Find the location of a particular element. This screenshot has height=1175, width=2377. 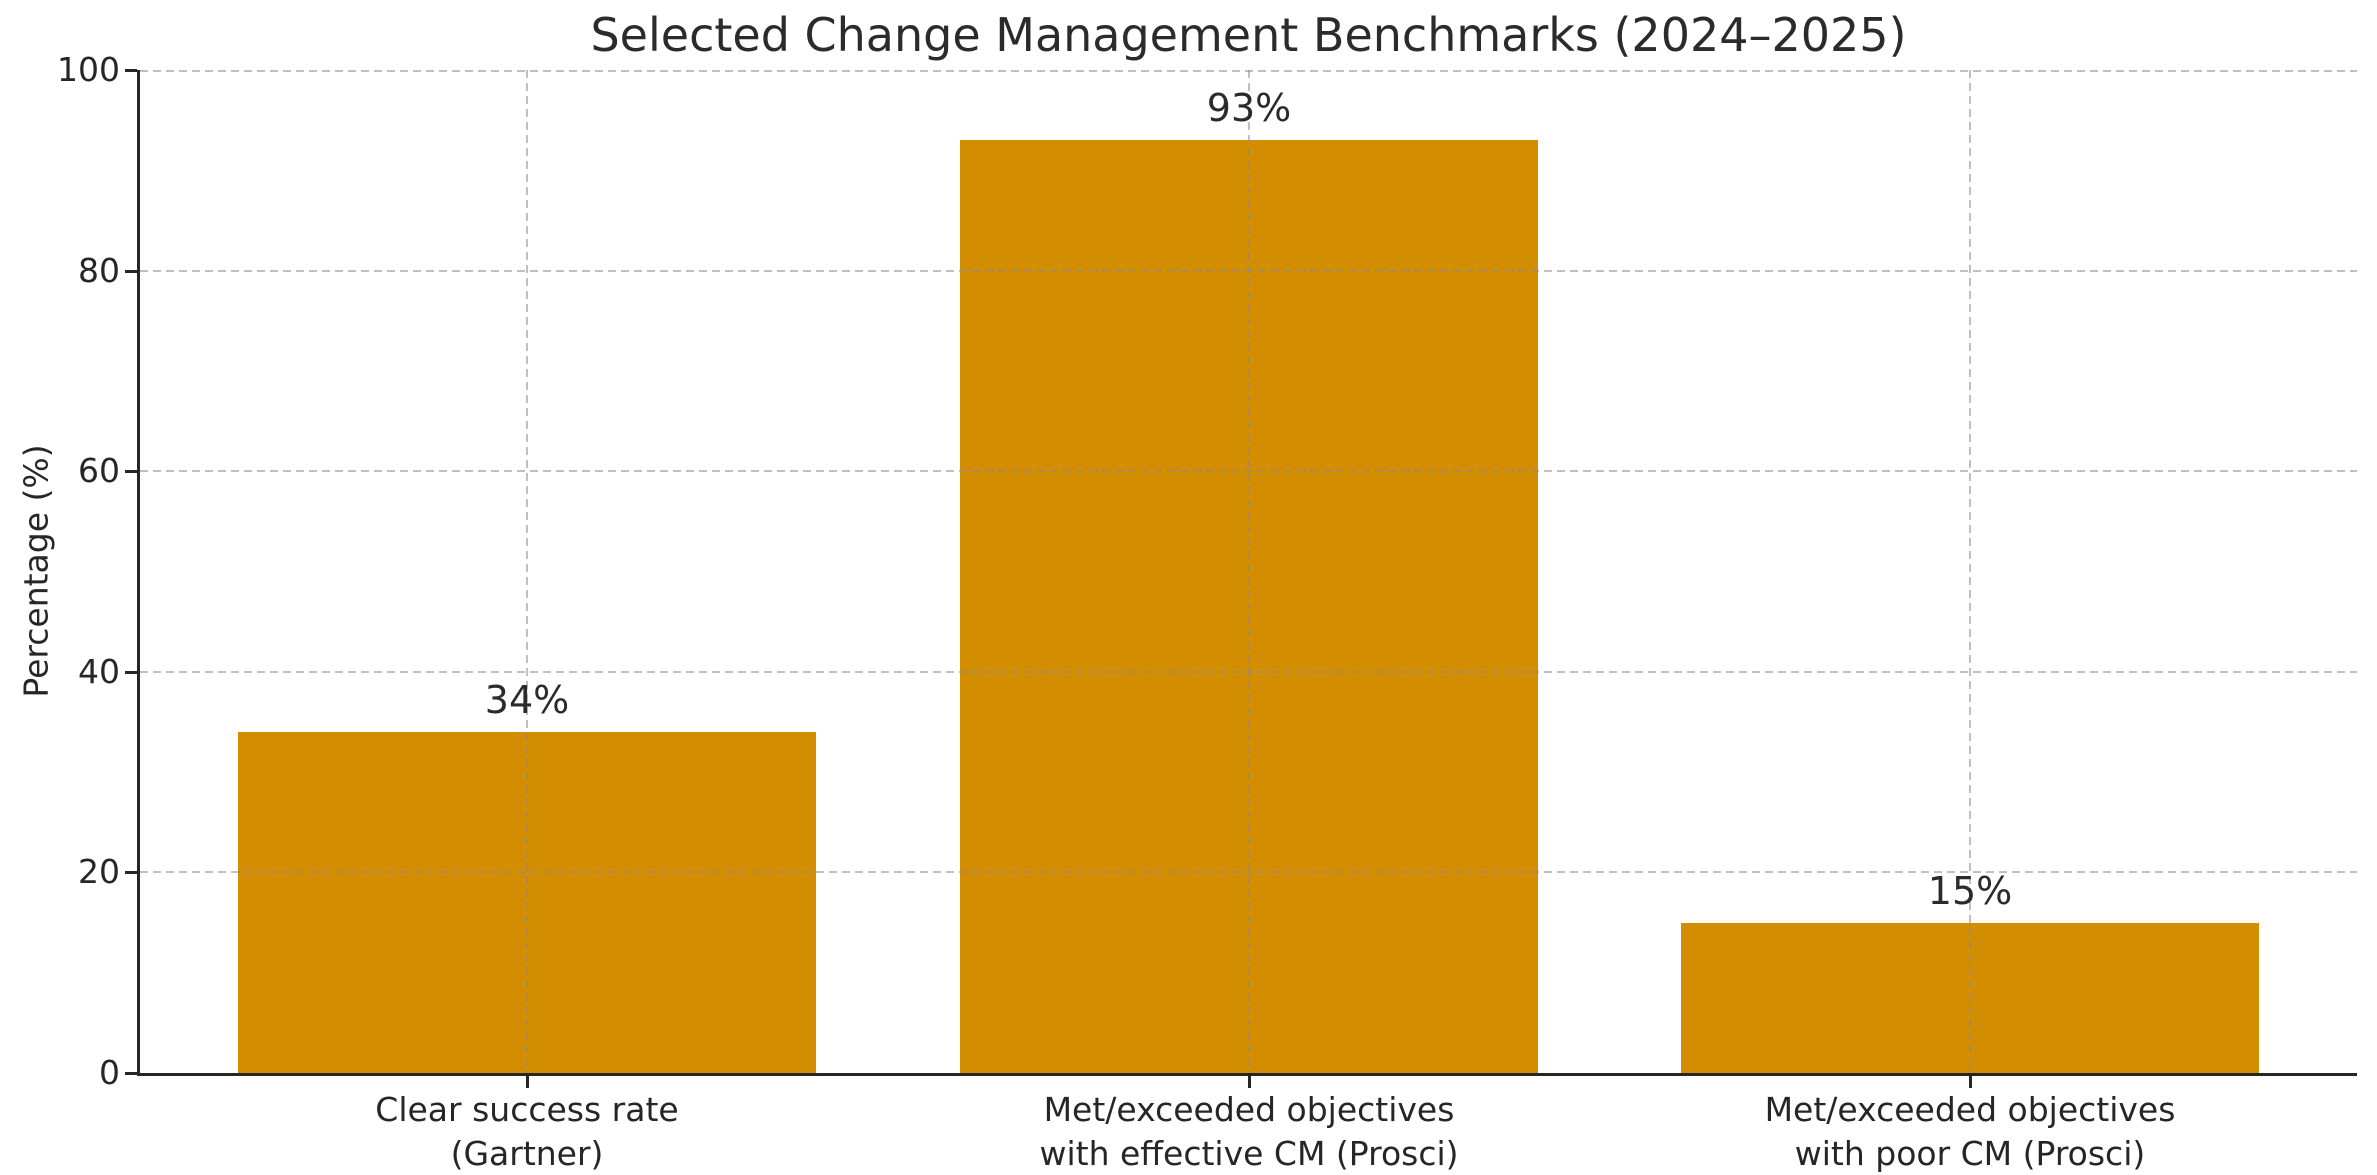

y-axis-line is located at coordinates (138, 573).